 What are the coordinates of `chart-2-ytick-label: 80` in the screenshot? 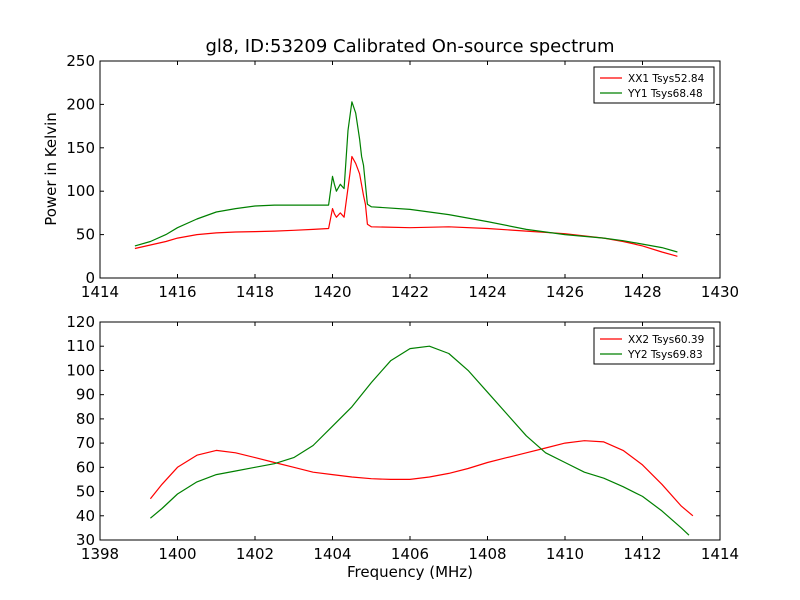 It's located at (85, 419).